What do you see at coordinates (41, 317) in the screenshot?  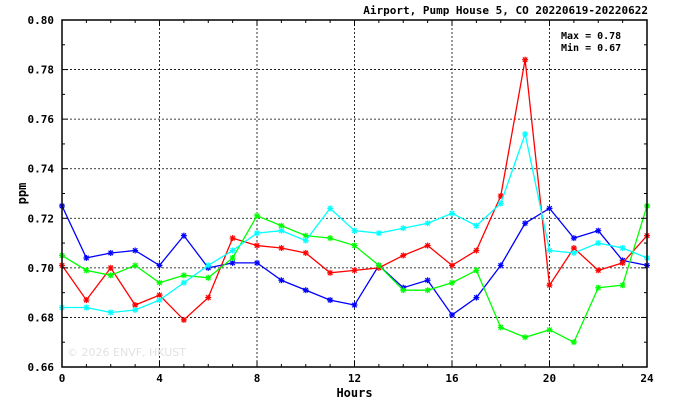 I see `y-tick-label: 0.68` at bounding box center [41, 317].